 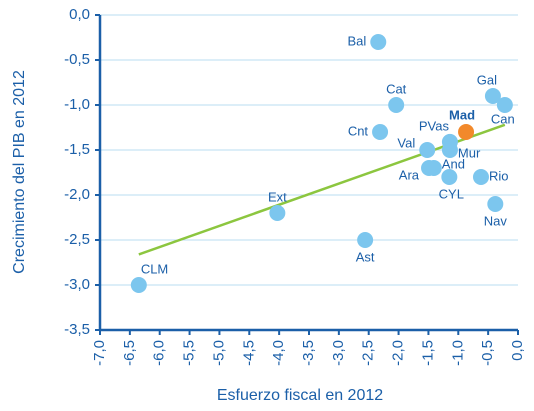 What do you see at coordinates (503, 118) in the screenshot?
I see `point-label: Can` at bounding box center [503, 118].